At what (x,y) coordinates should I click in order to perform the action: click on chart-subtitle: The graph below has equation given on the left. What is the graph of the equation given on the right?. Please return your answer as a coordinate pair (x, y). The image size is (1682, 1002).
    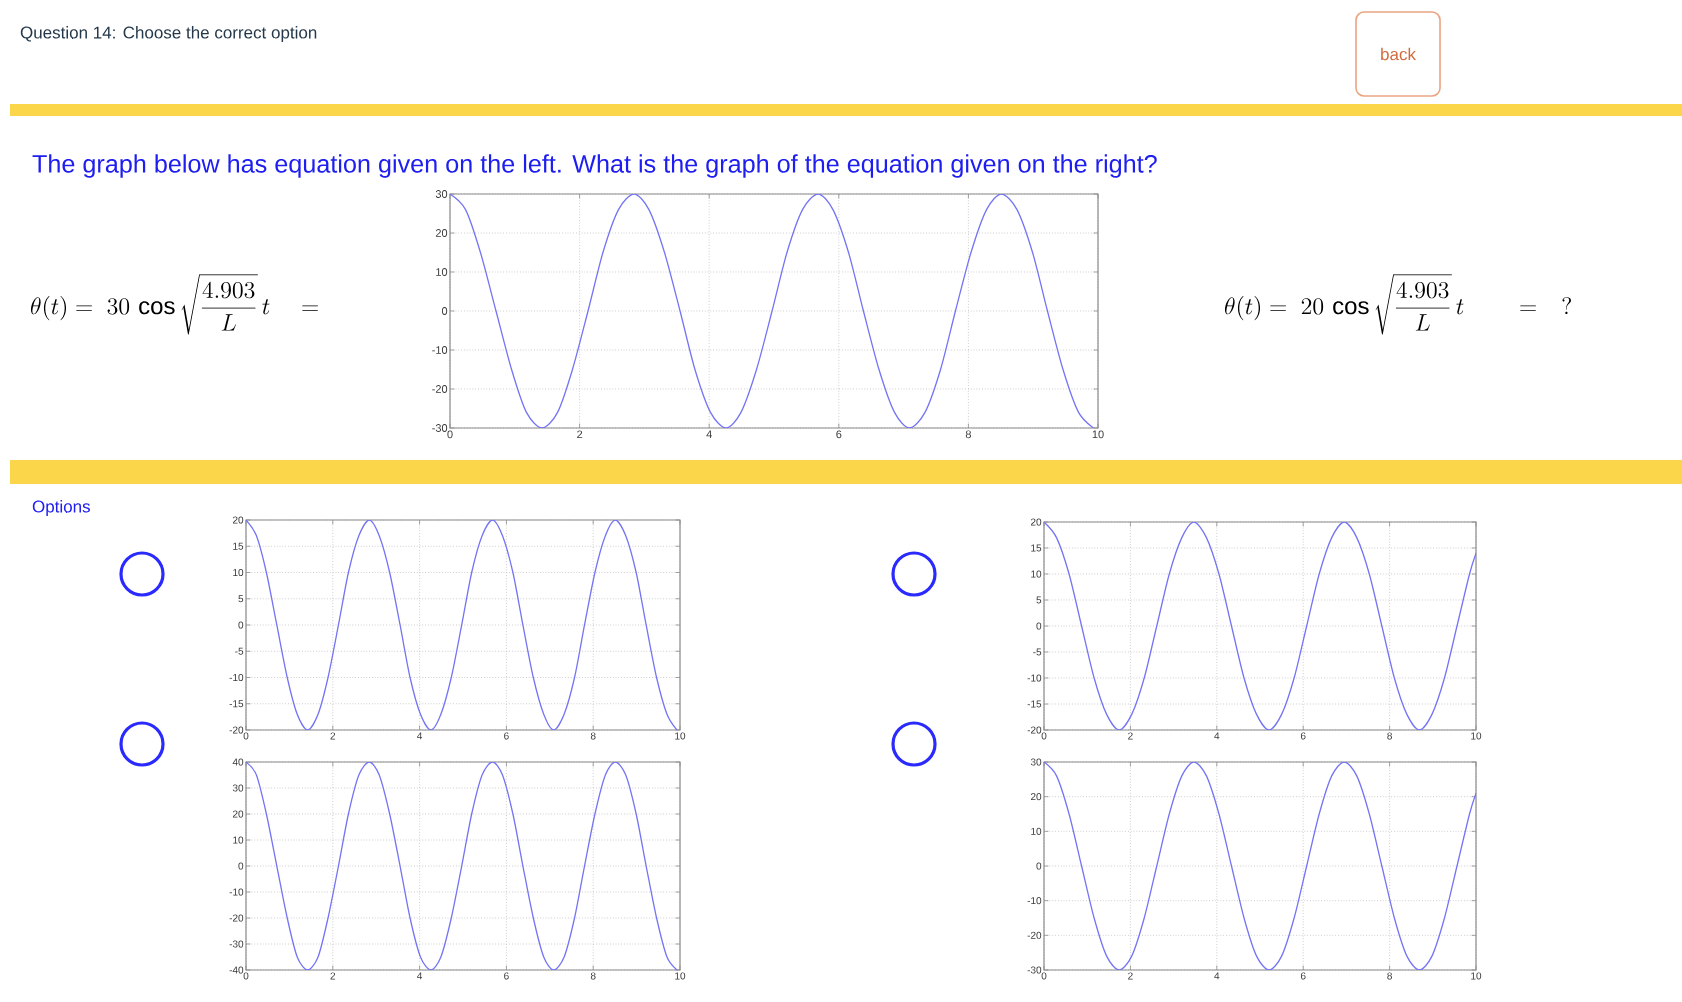
    Looking at the image, I should click on (594, 166).